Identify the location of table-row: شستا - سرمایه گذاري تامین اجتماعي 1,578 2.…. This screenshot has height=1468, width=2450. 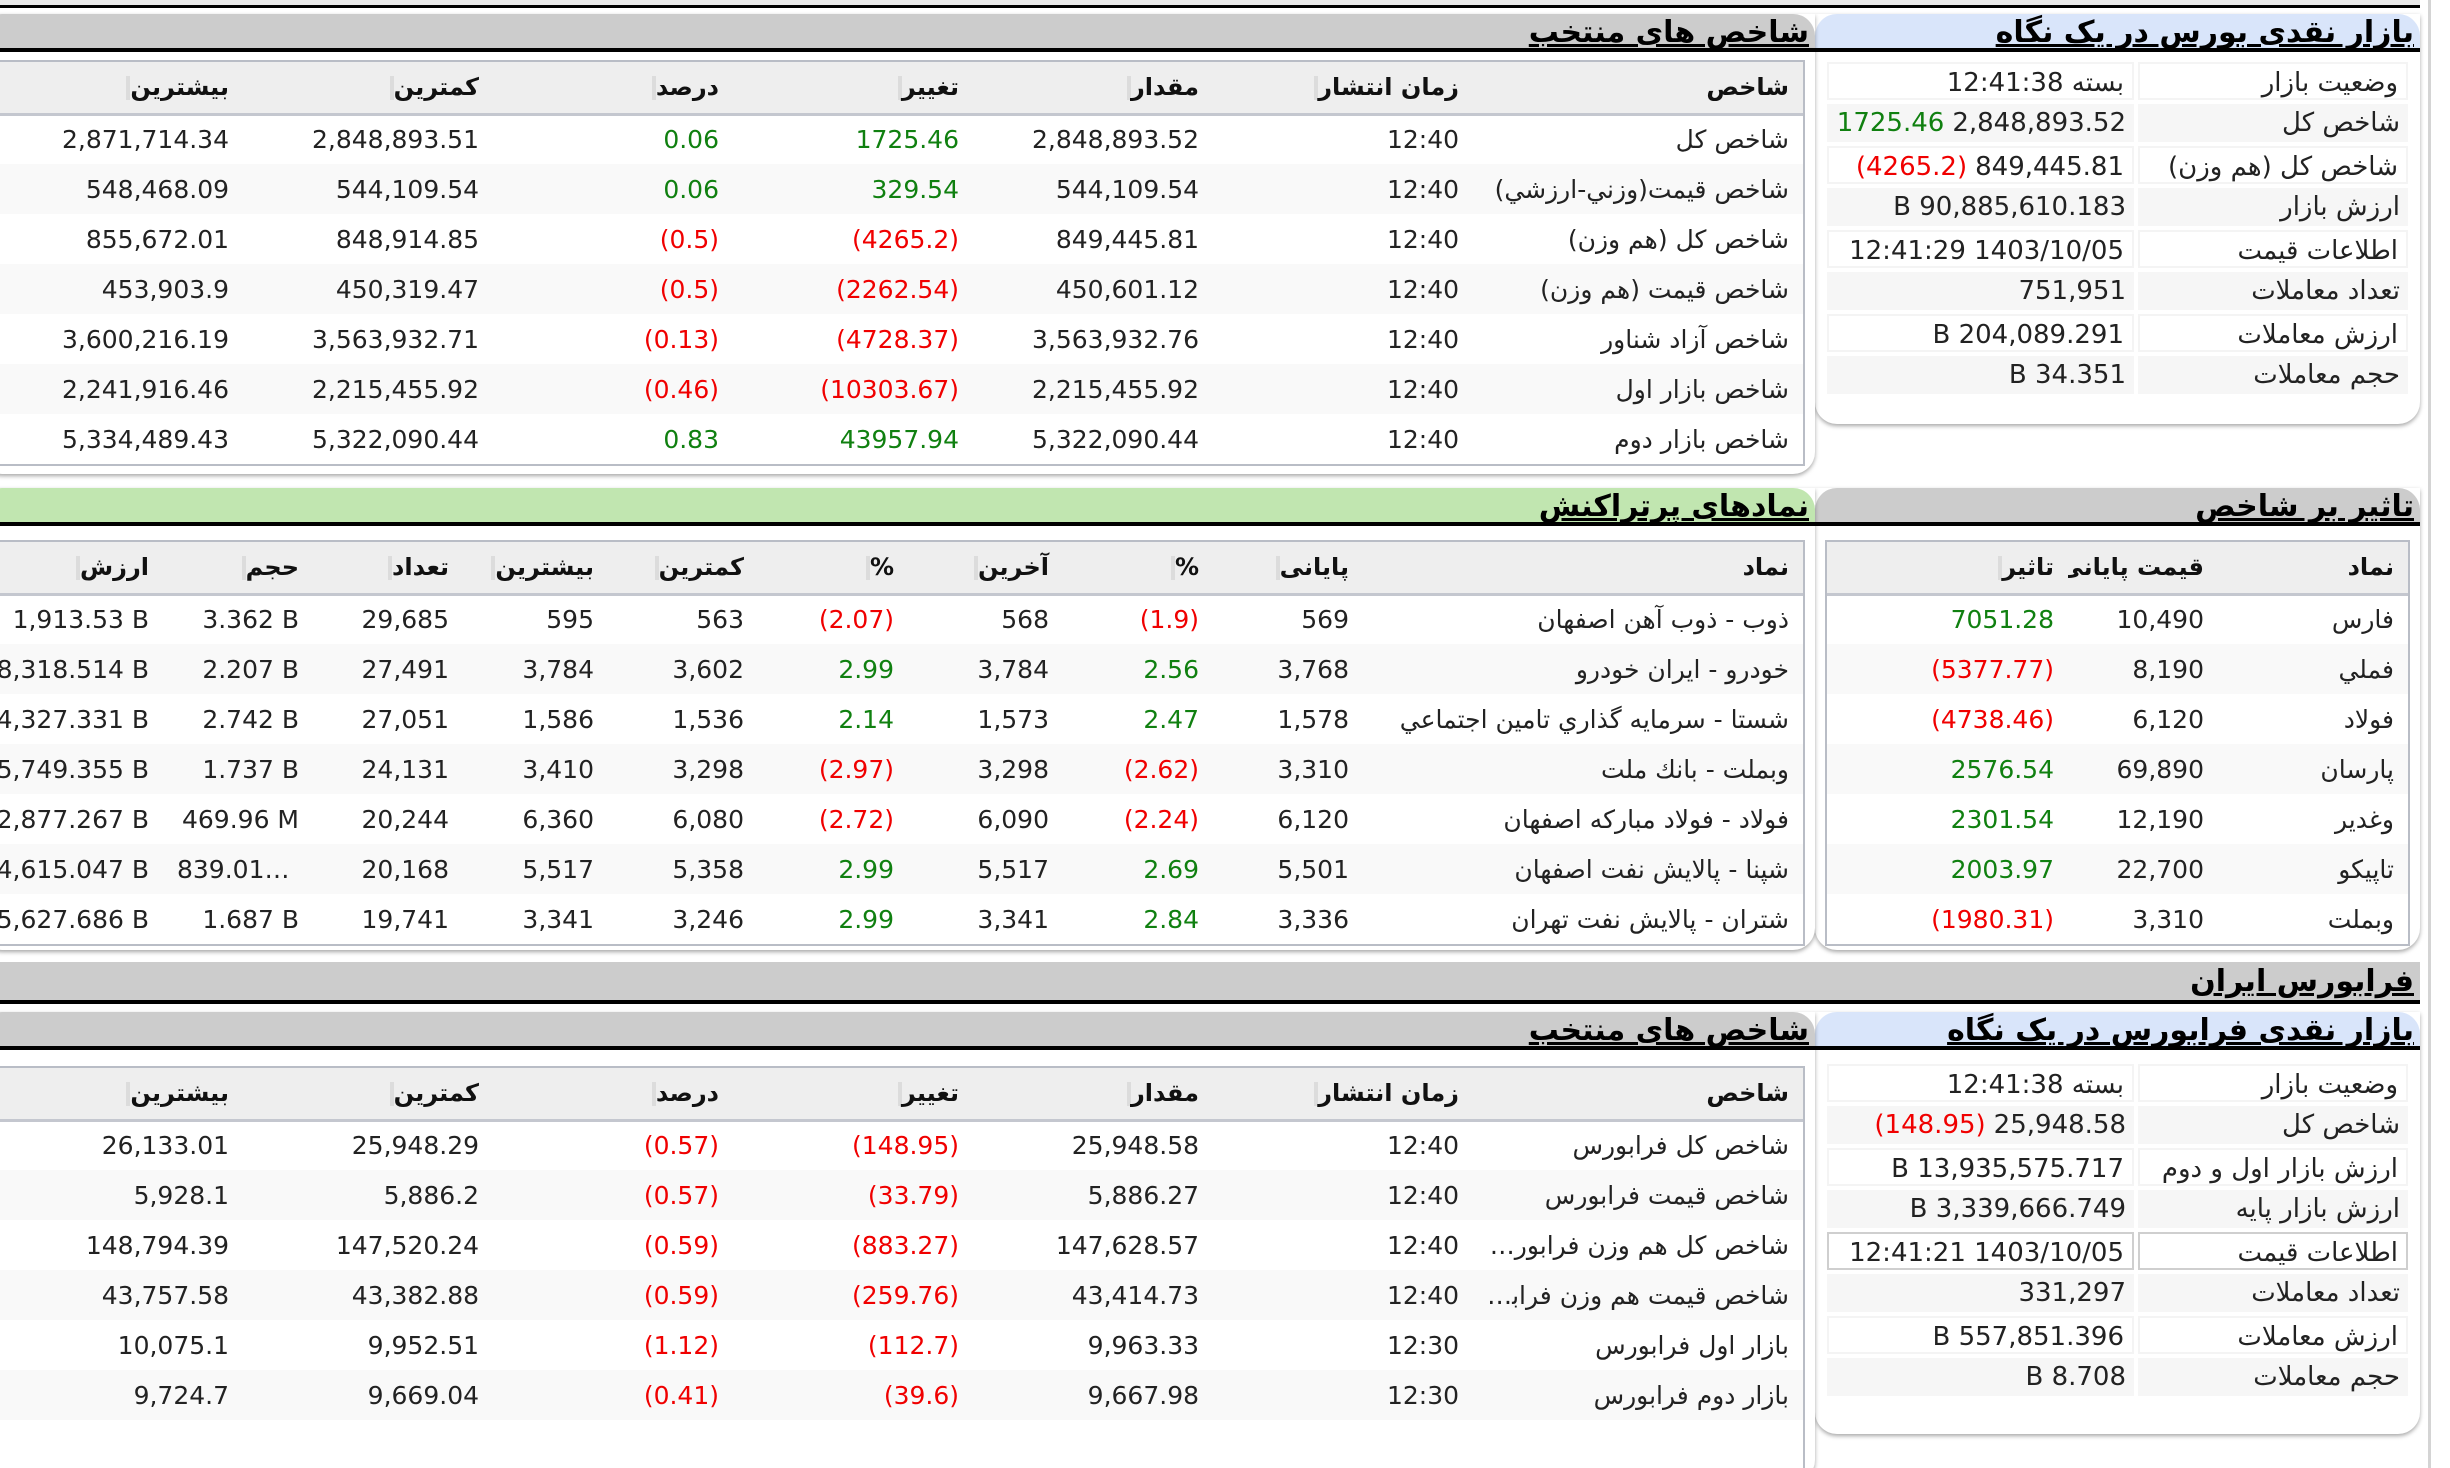
(901, 719).